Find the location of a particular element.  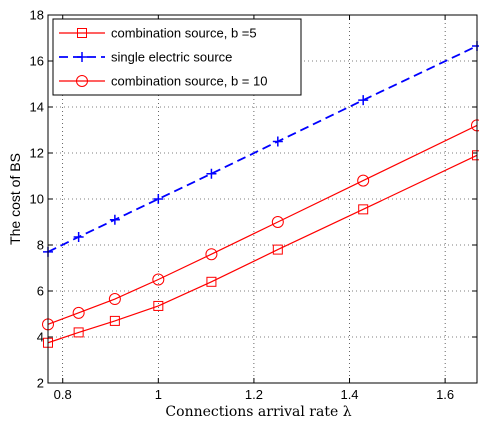

legend-label-combination-b5: combination source, b =5 is located at coordinates (184, 33).